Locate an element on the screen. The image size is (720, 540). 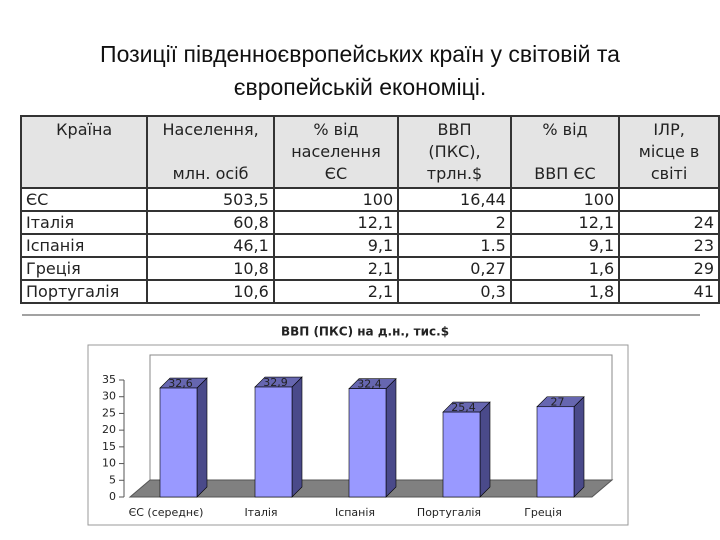
value-label: 32,9 is located at coordinates (275, 382).